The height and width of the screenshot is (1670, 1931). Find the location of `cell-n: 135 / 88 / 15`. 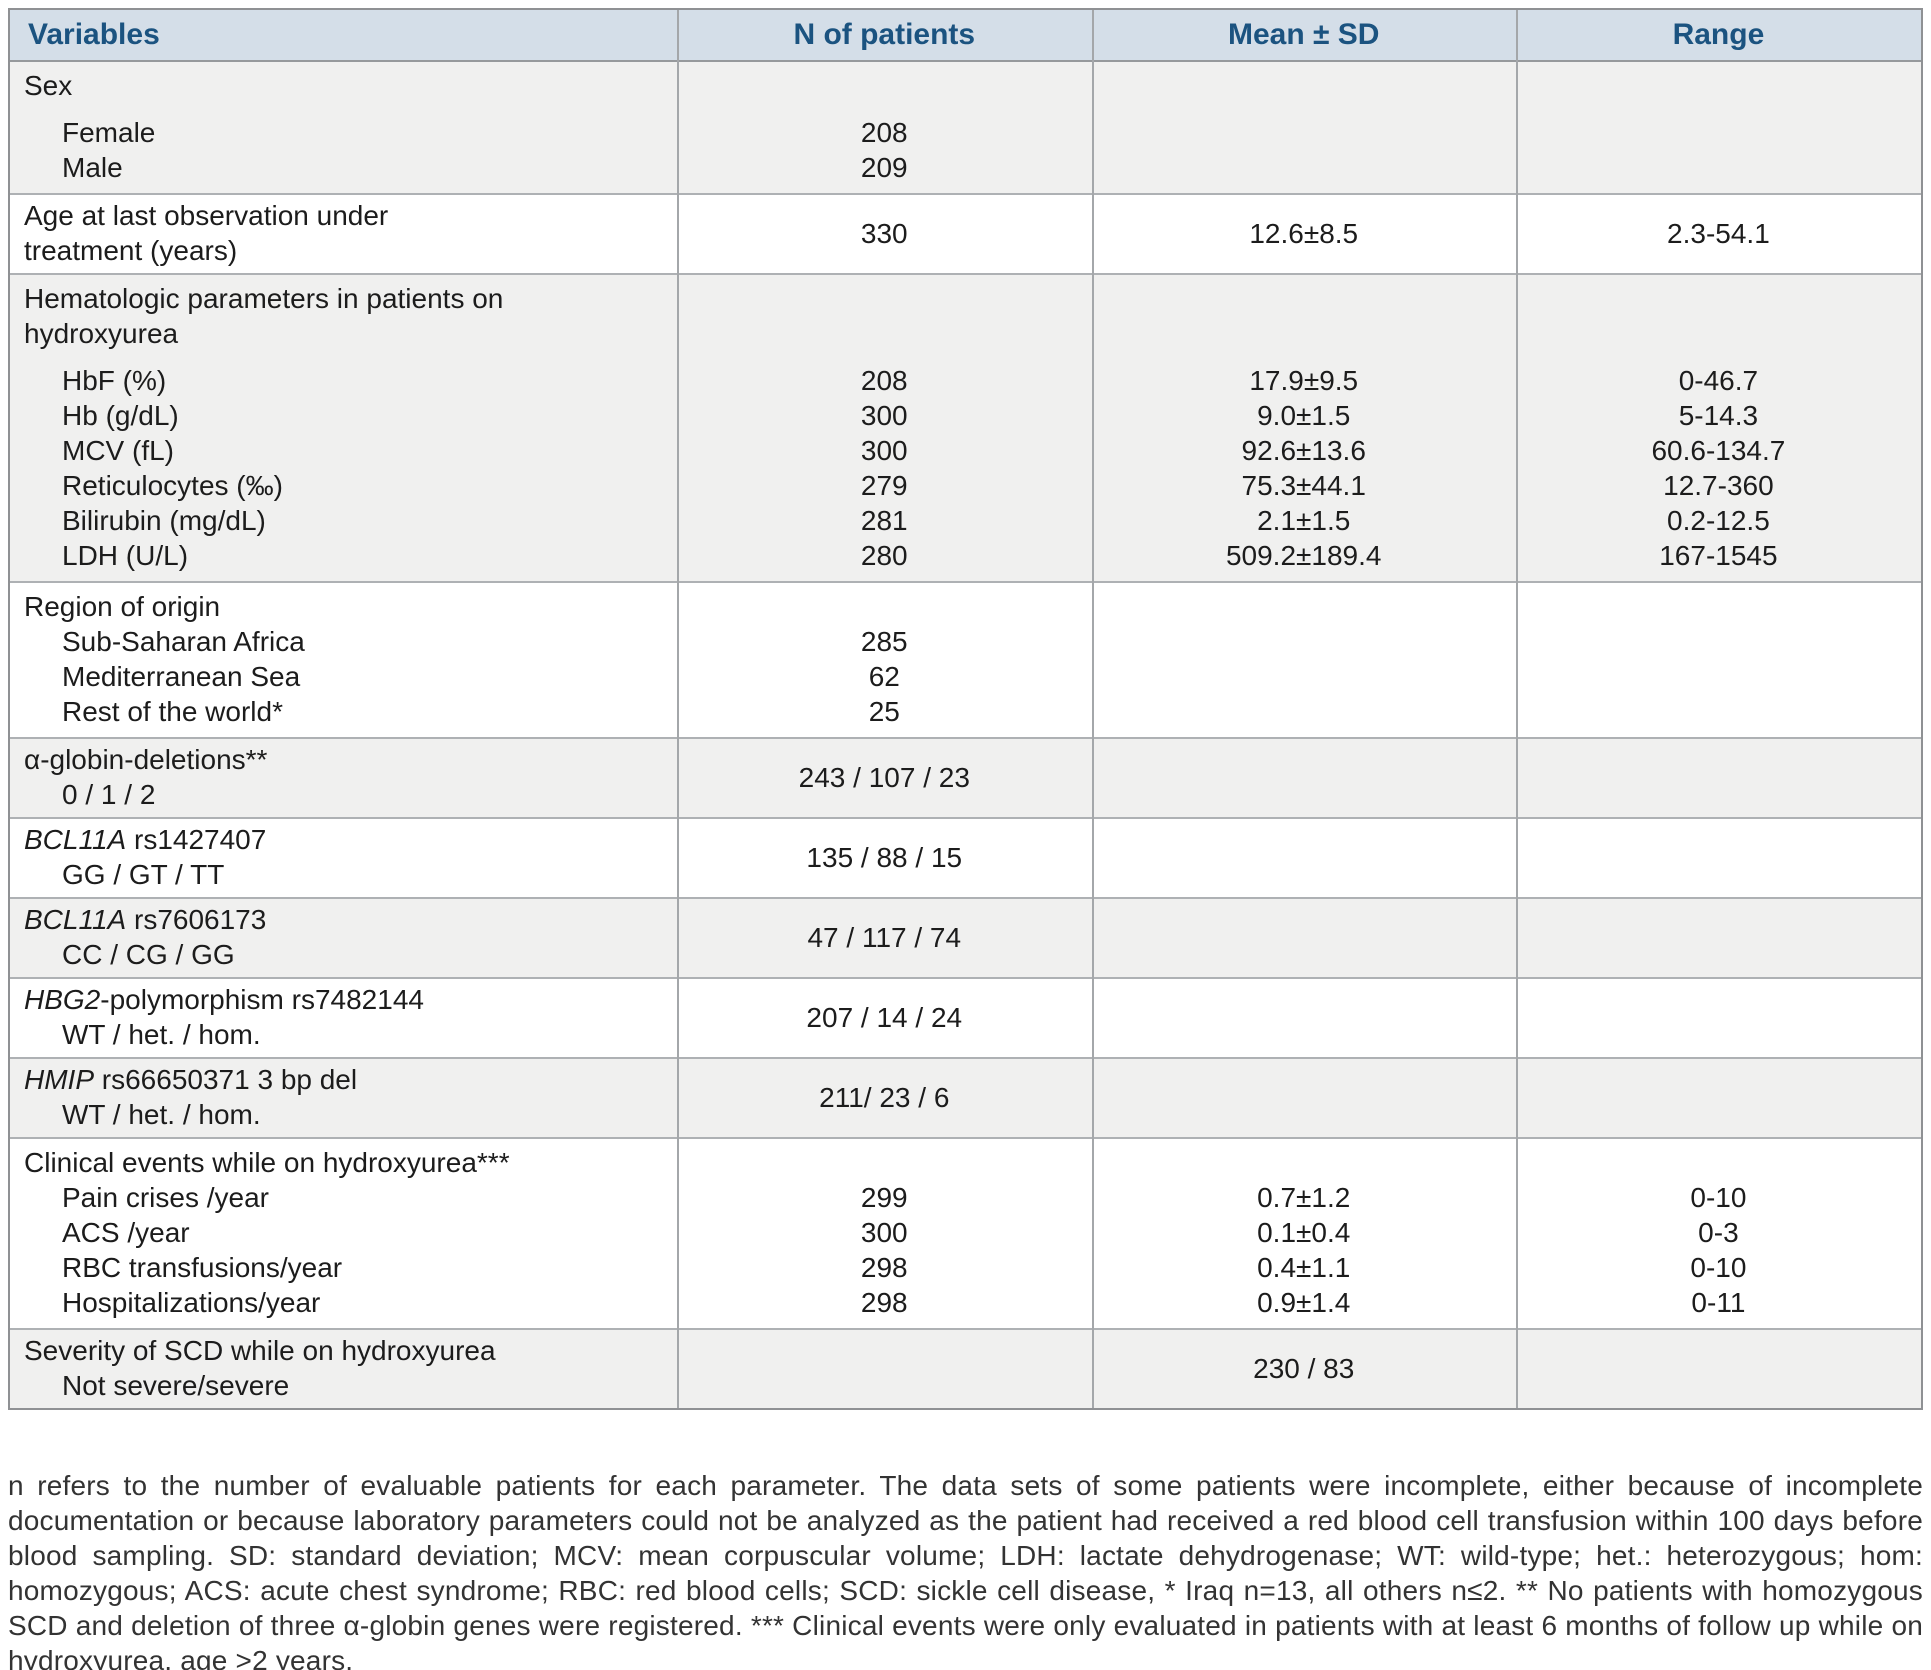

cell-n: 135 / 88 / 15 is located at coordinates (884, 857).